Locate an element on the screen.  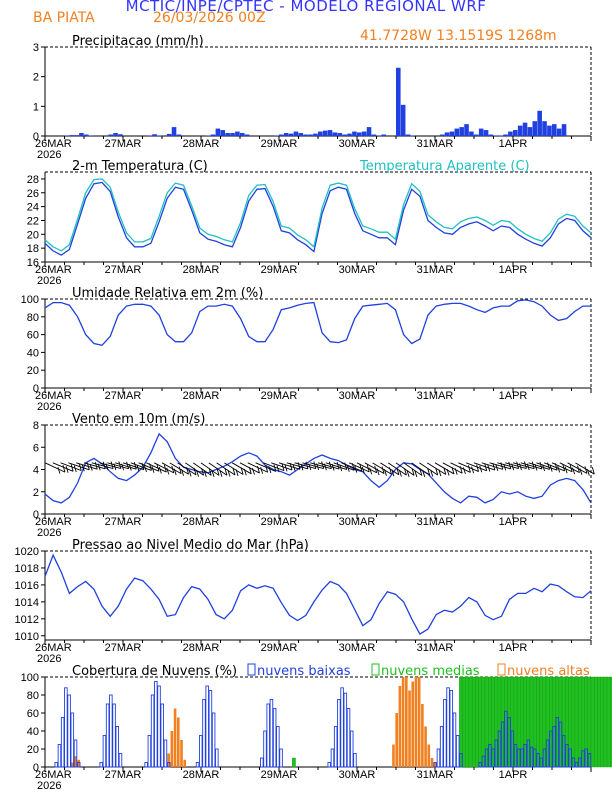
x-tick-label: 26MAR is located at coordinates (53, 144).